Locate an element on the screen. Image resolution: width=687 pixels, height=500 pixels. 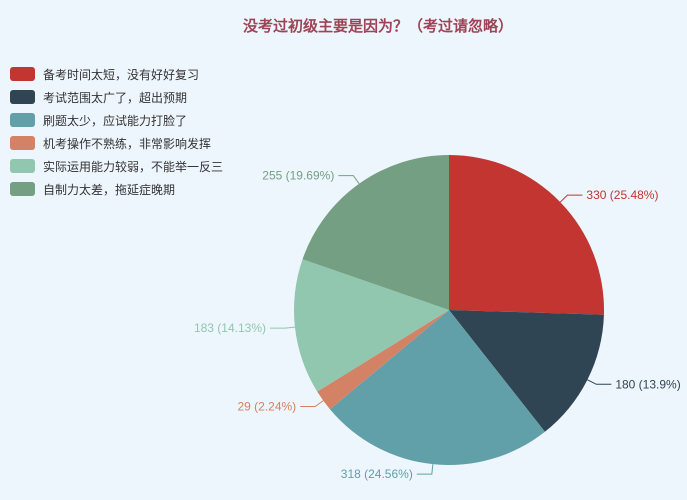
legend-item-3: 机考操作不熟练，非常影响发挥 is located at coordinates (116, 143).